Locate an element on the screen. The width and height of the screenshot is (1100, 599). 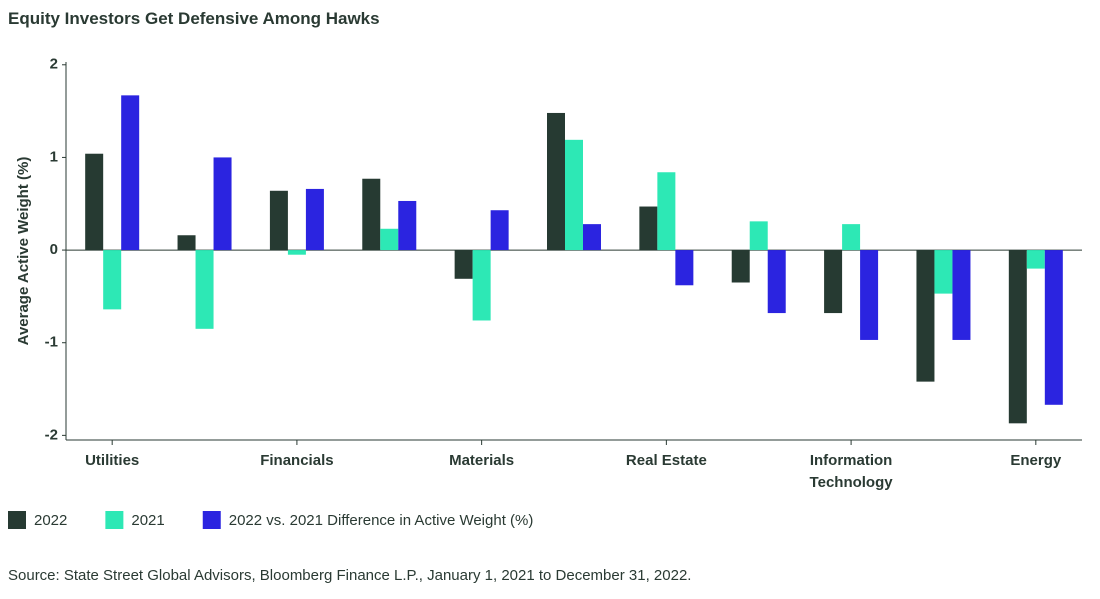
y-axis-title: Average Active Weight (%) is located at coordinates (23, 251).